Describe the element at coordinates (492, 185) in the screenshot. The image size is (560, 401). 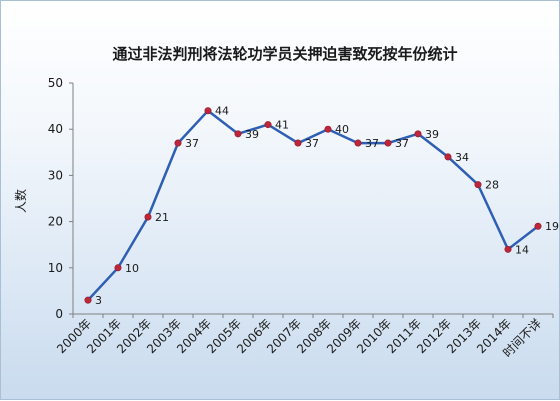
I see `data-label: 28` at that location.